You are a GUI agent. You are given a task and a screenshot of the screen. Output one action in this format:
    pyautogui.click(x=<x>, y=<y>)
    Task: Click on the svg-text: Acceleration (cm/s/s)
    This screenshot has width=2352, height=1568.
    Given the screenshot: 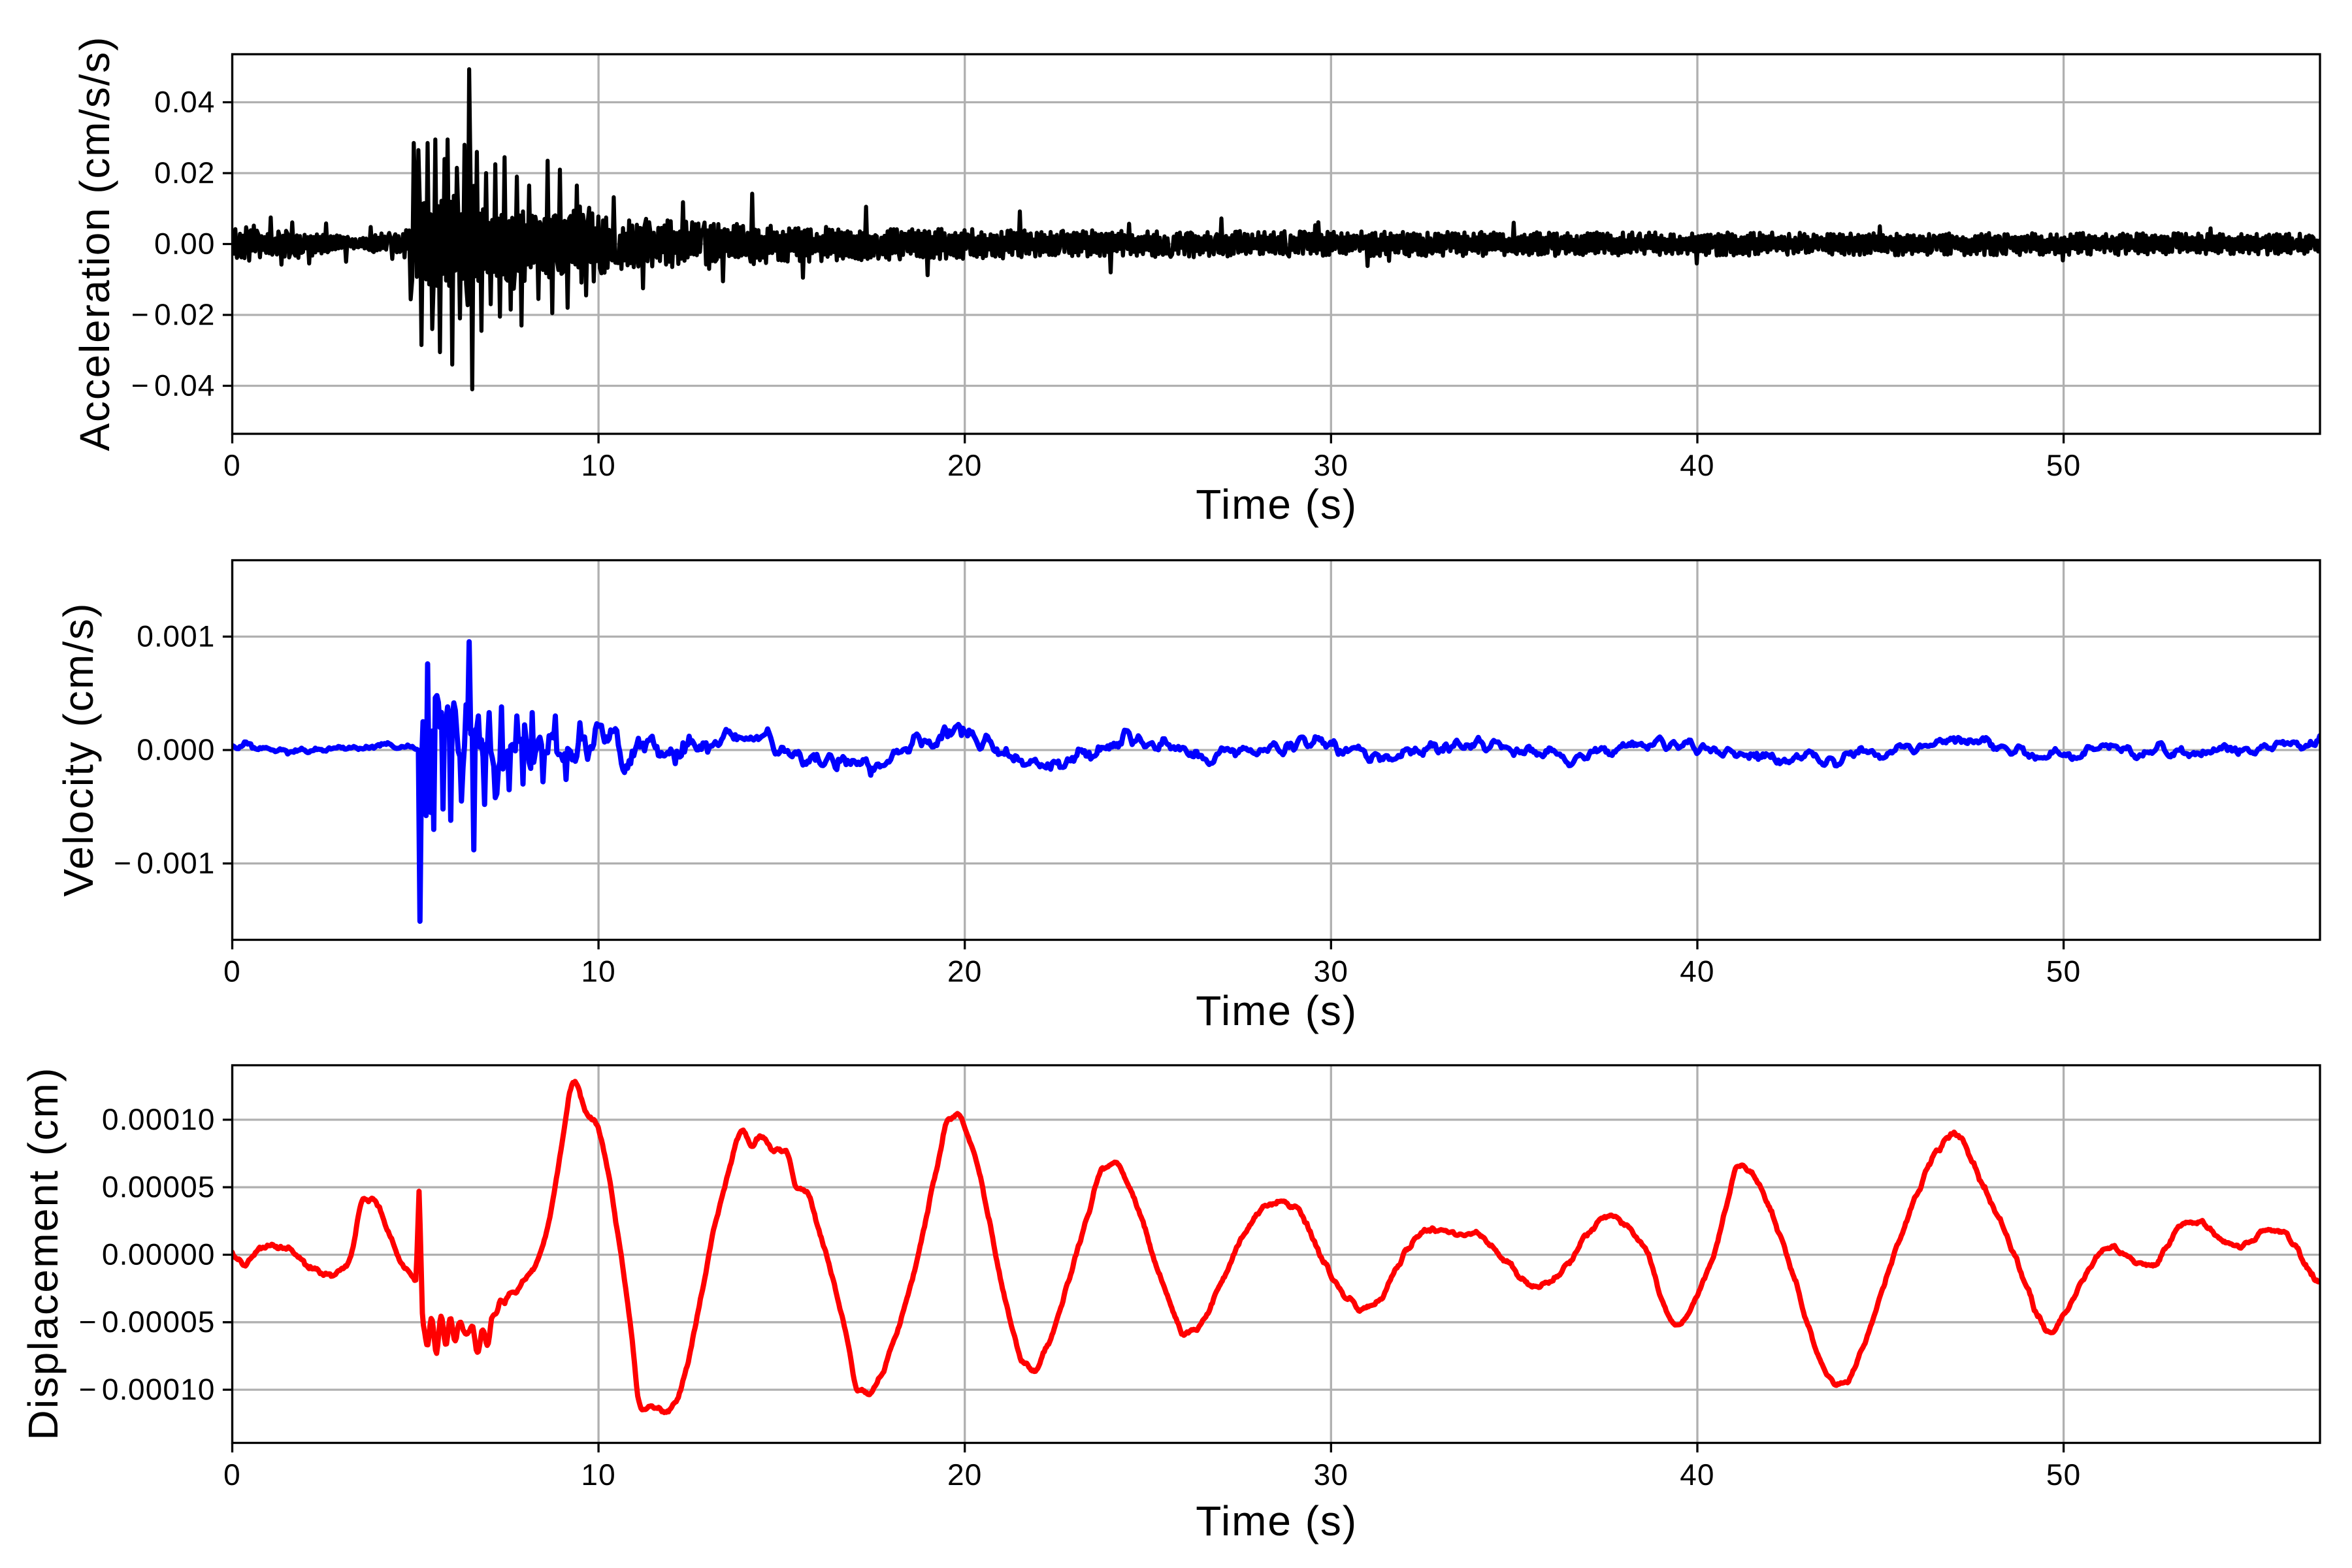 What is the action you would take?
    pyautogui.click(x=94, y=244)
    